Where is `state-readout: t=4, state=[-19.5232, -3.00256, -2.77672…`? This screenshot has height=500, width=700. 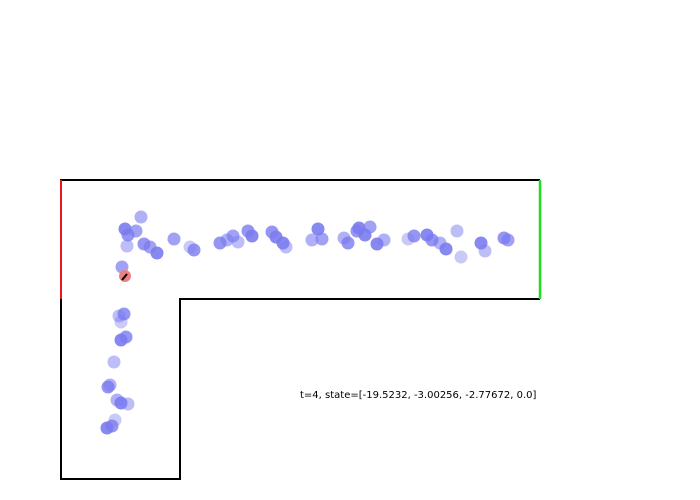
state-readout: t=4, state=[-19.5232, -3.00256, -2.77672… is located at coordinates (418, 395).